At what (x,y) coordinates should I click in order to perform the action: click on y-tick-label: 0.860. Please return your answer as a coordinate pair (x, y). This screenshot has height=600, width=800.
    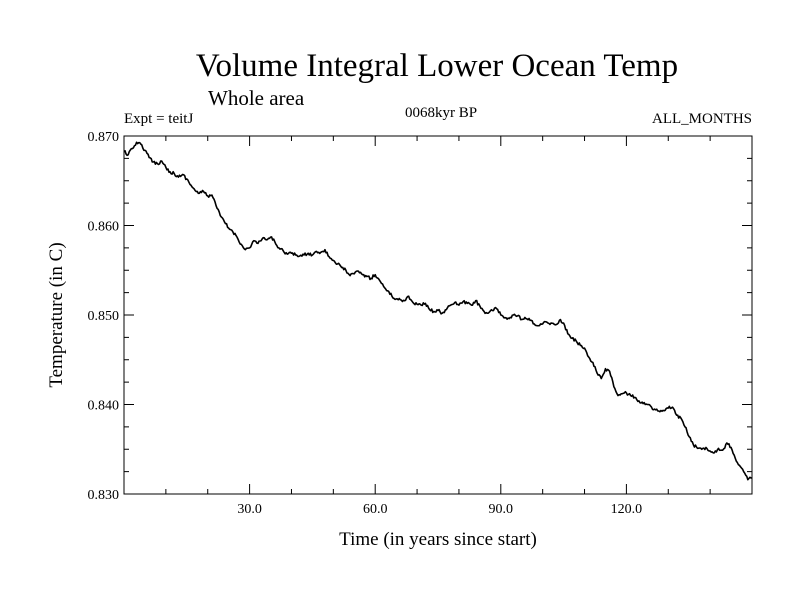
    Looking at the image, I should click on (104, 227).